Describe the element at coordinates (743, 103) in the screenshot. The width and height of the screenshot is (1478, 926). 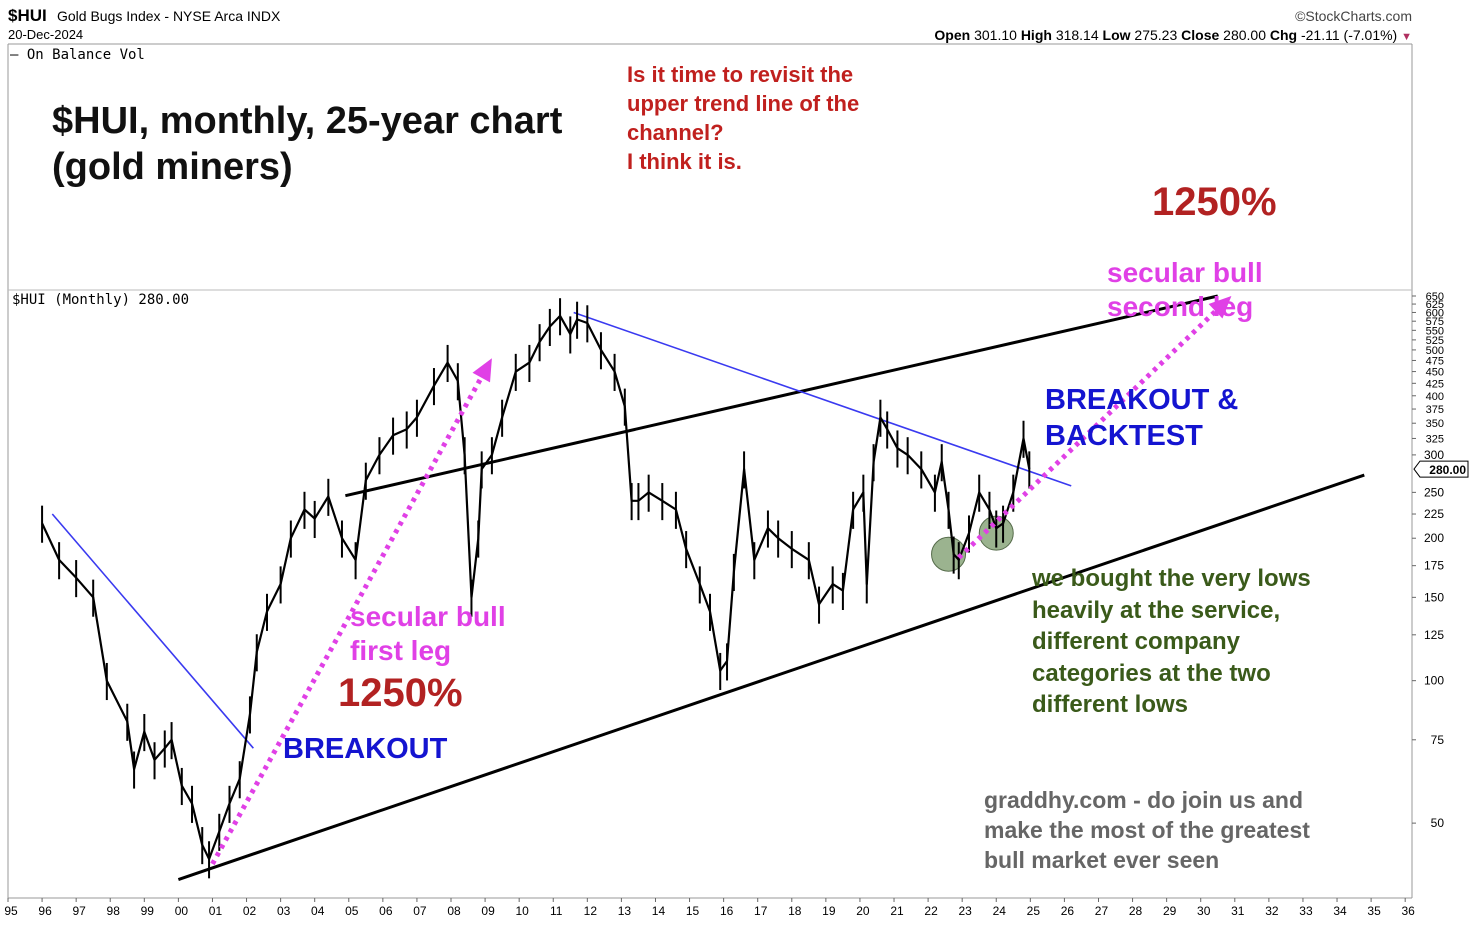
I see `question-line: upper trend line of the` at that location.